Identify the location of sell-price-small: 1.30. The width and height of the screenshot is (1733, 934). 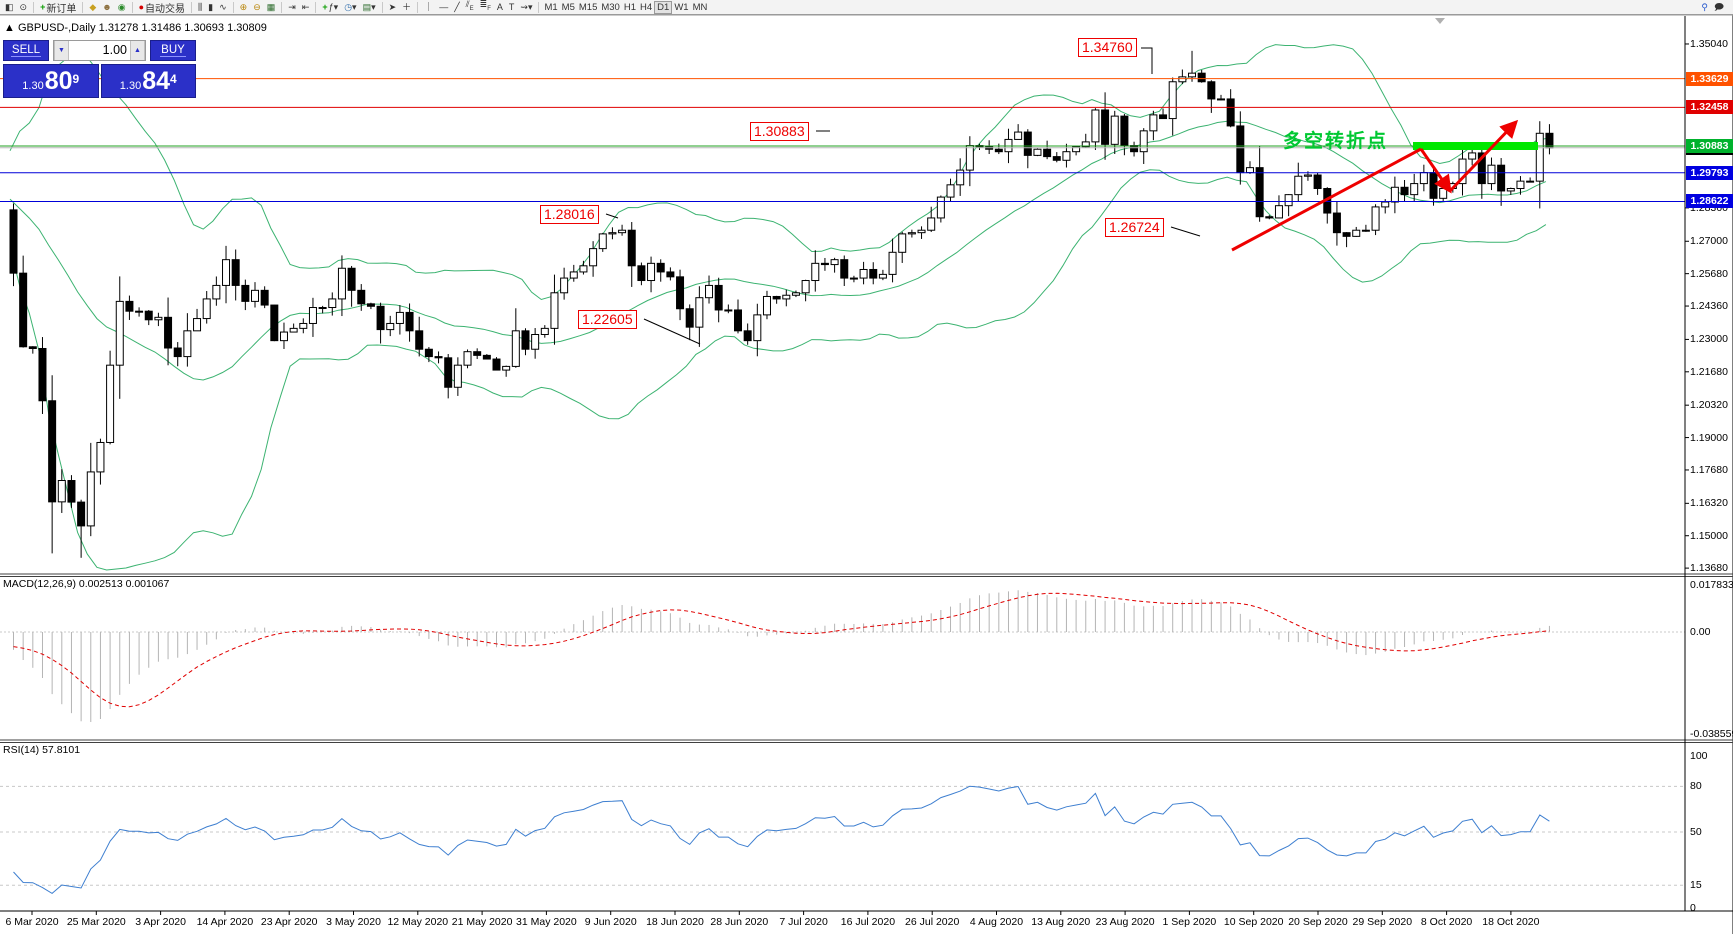
(33, 86).